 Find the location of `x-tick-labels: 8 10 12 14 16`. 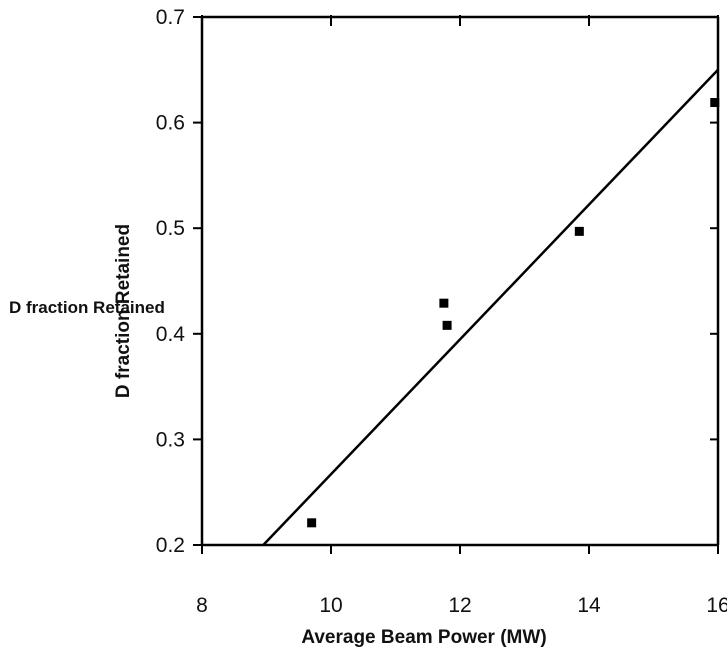

x-tick-labels: 8 10 12 14 16 is located at coordinates (461, 605).